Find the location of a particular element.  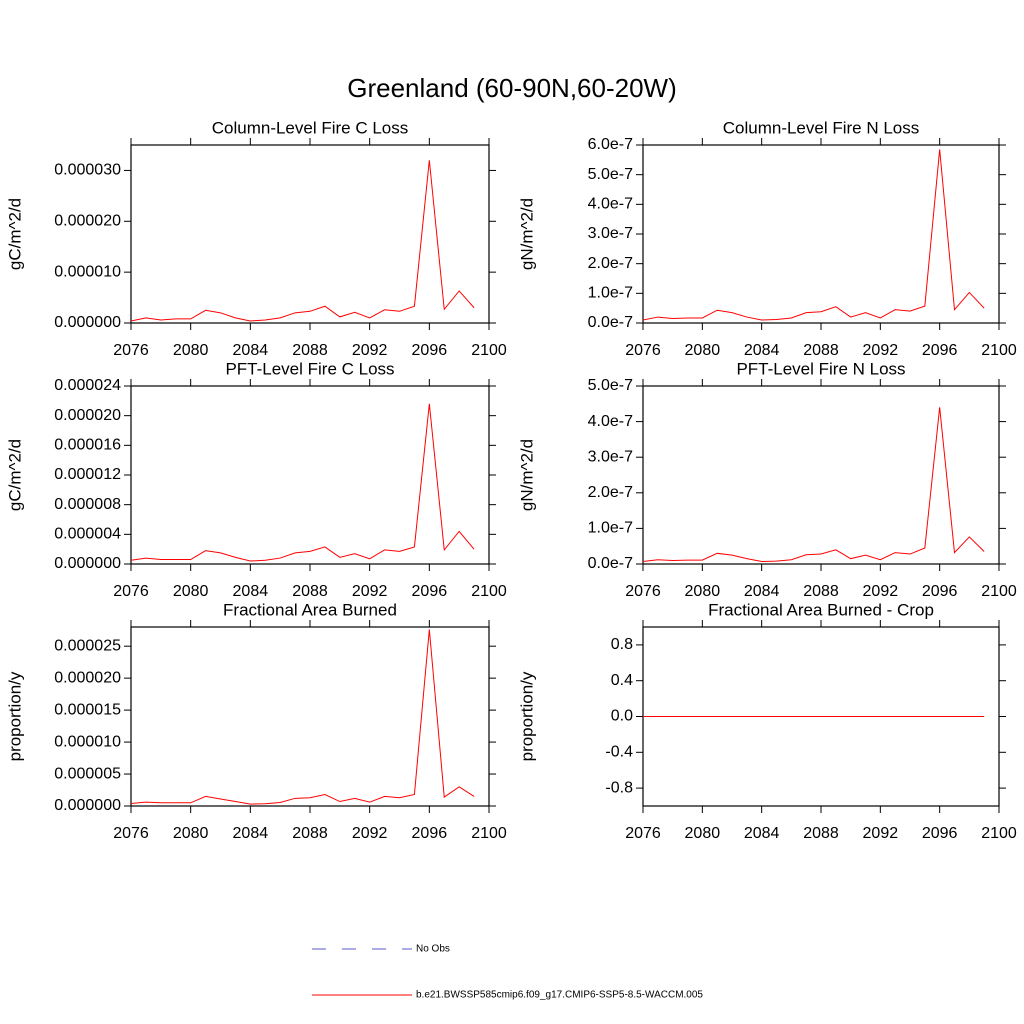

y-tick-label: 0.000024 is located at coordinates (87, 385).